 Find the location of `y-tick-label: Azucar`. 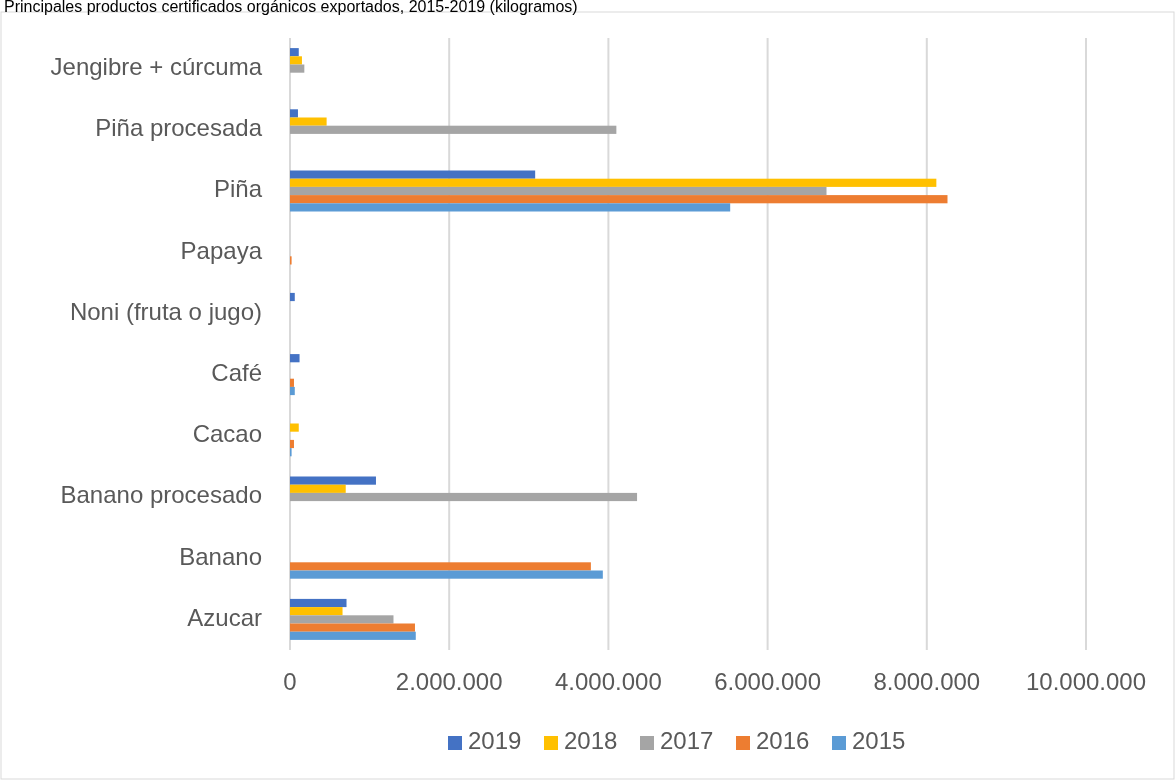

y-tick-label: Azucar is located at coordinates (224, 617).